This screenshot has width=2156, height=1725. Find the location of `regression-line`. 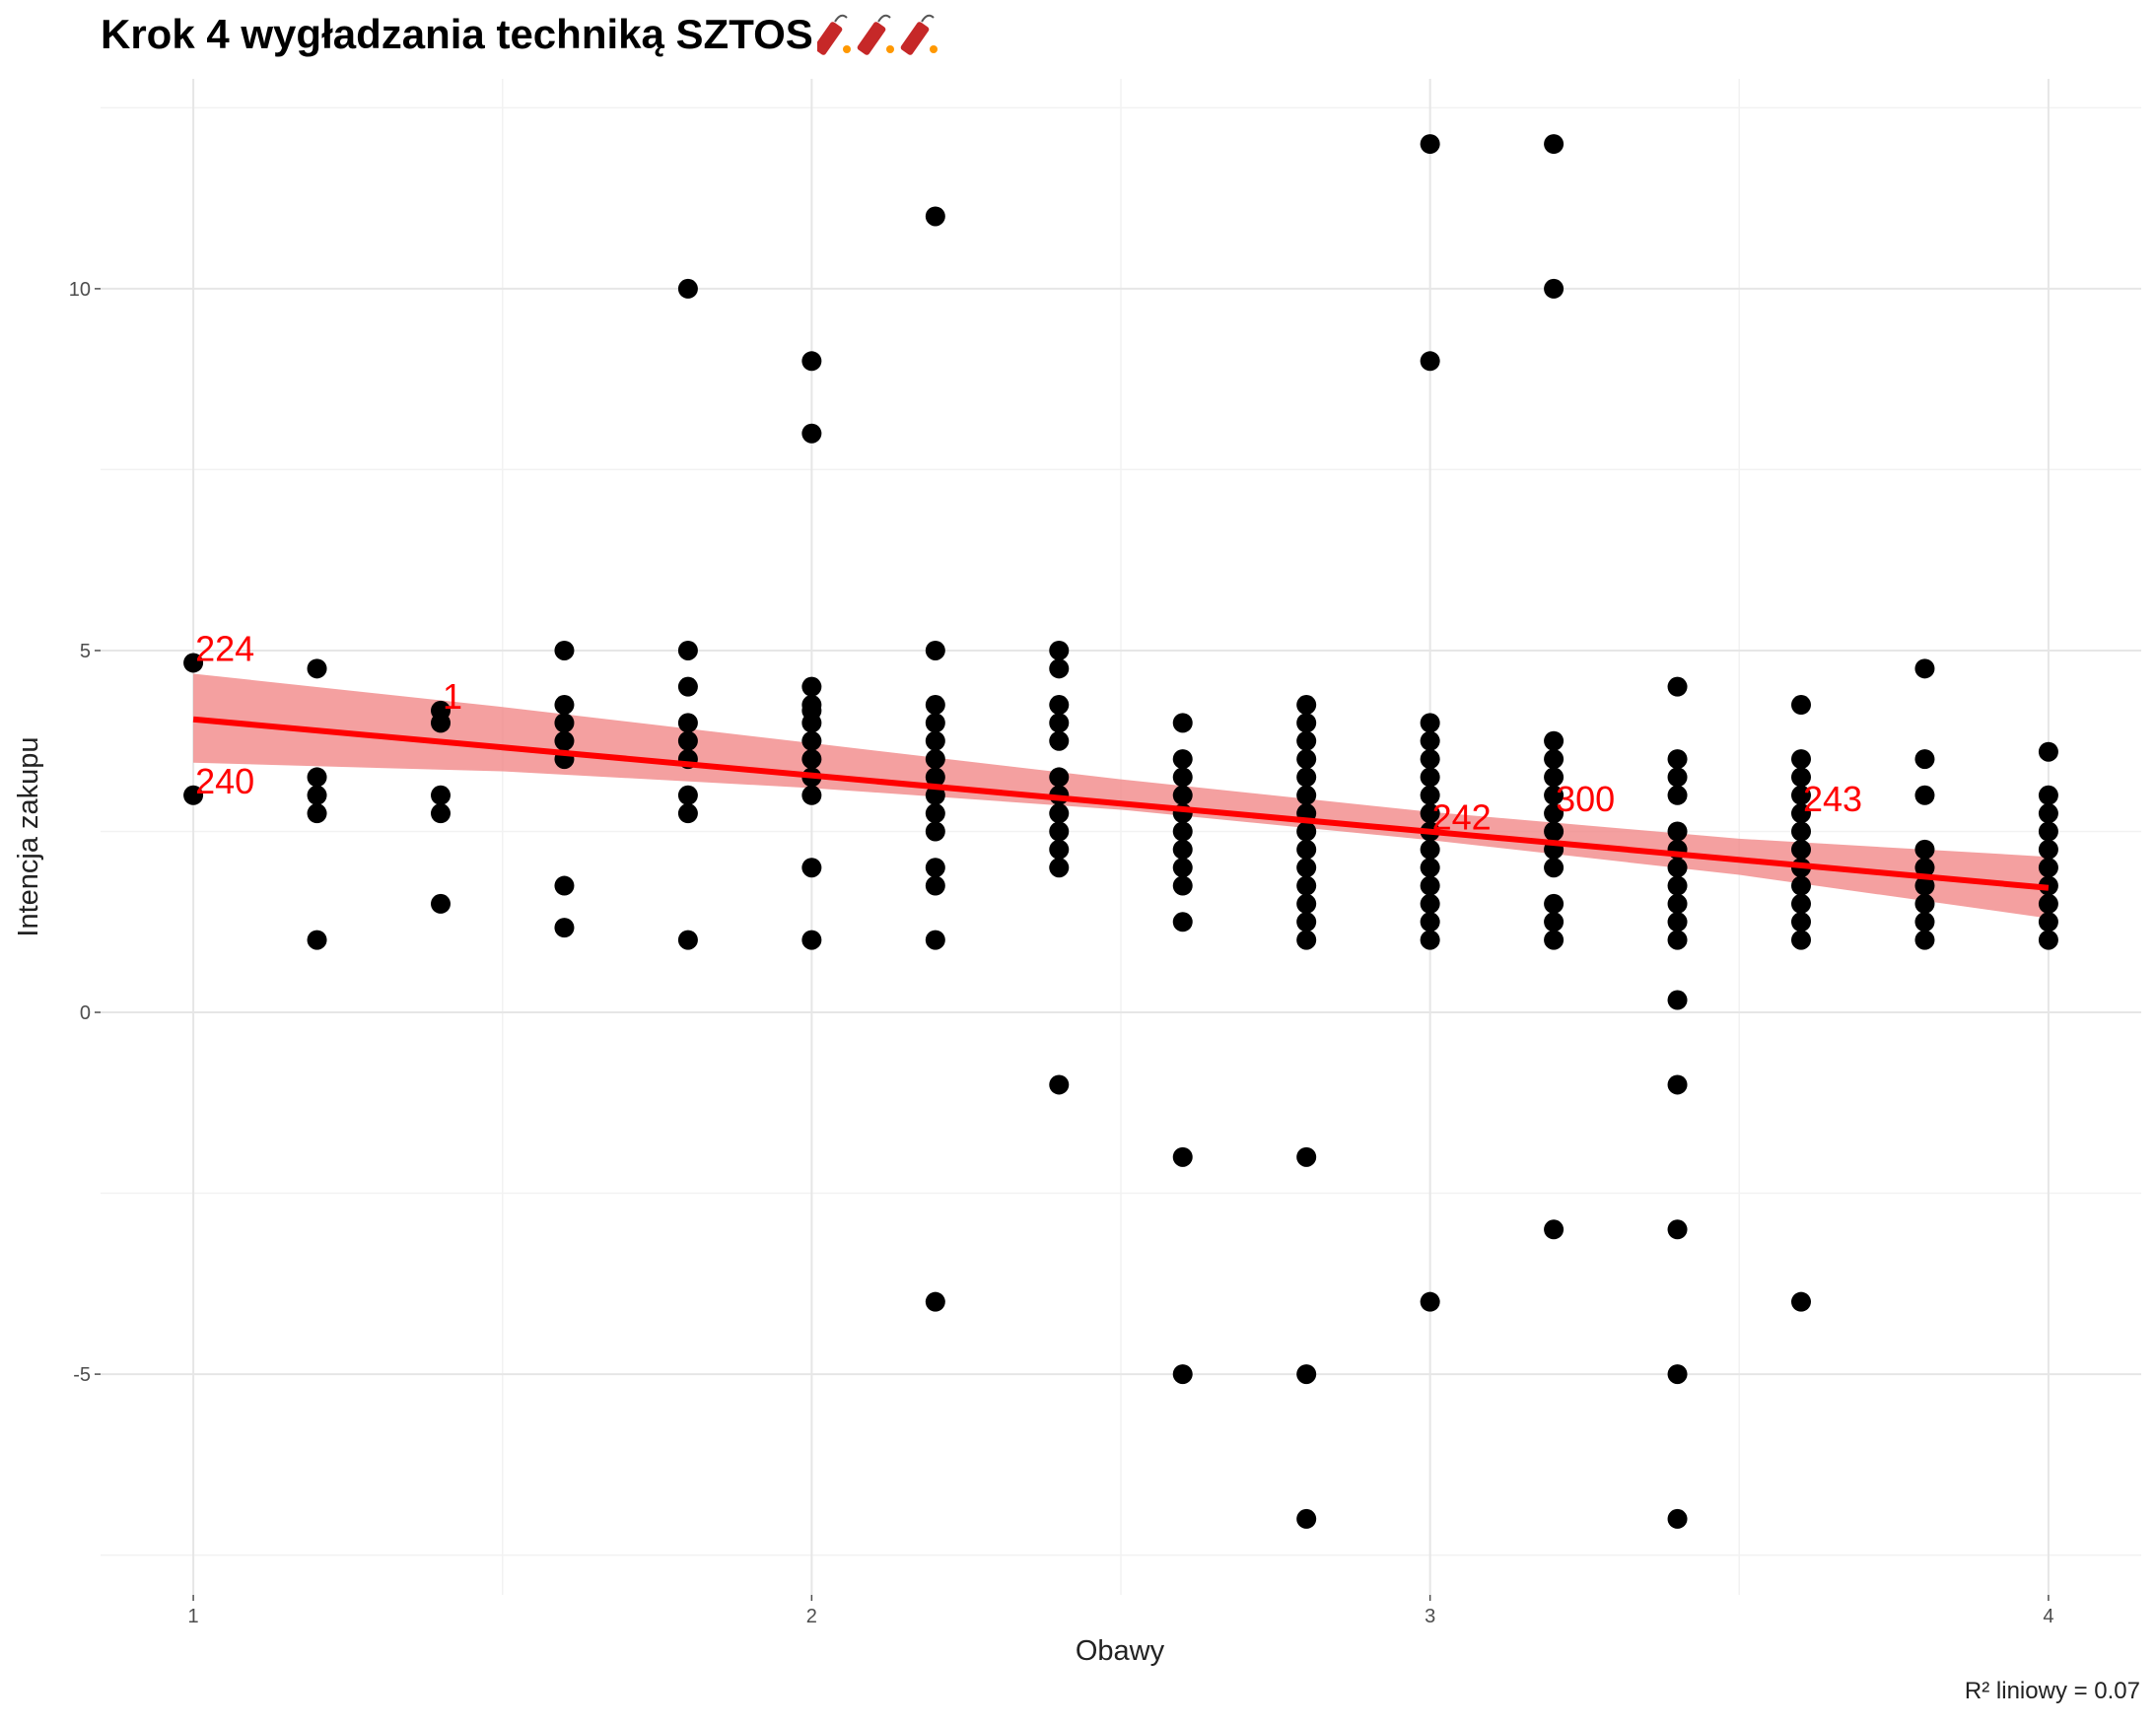

regression-line is located at coordinates (1121, 804).